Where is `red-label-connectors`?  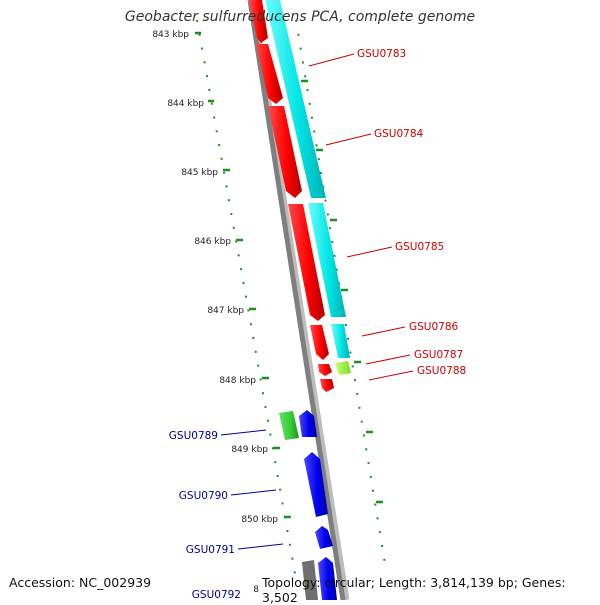 red-label-connectors is located at coordinates (361, 217).